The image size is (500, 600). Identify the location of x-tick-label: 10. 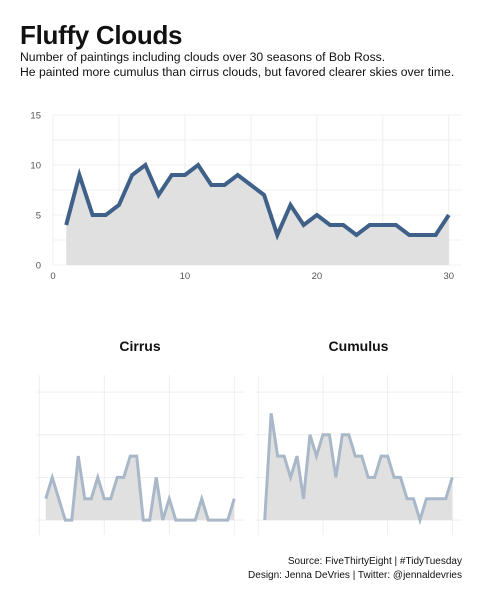
(185, 276).